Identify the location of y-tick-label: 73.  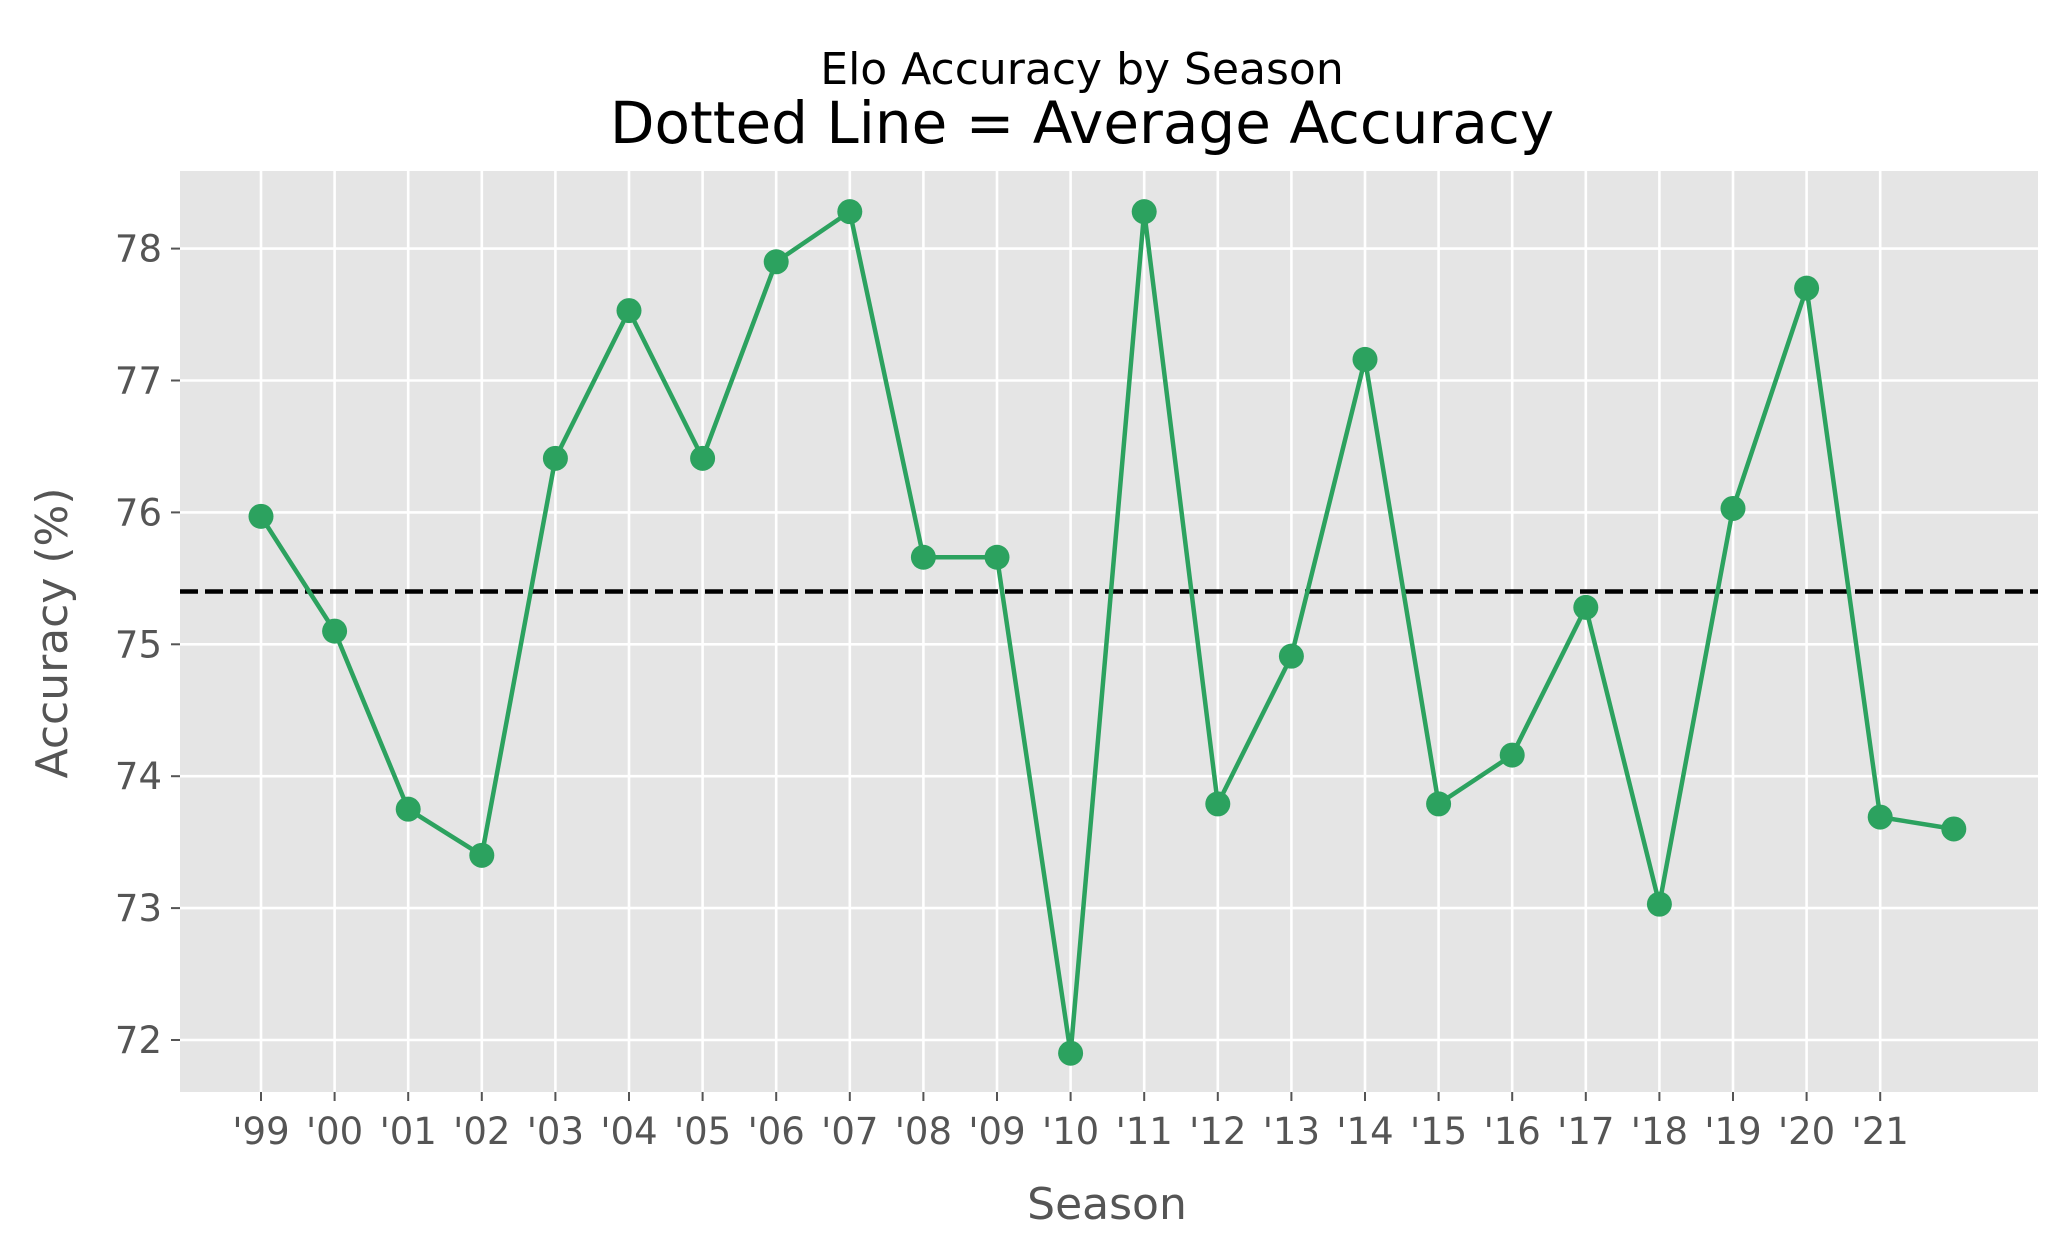
(138, 908).